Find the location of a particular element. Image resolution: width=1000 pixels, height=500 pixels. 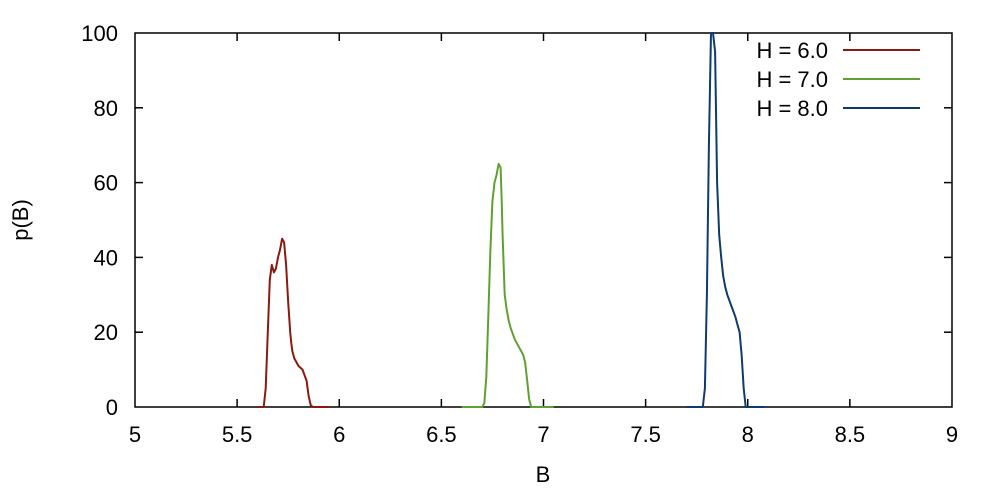

legend-label-3: H = 8.0 is located at coordinates (792, 108).